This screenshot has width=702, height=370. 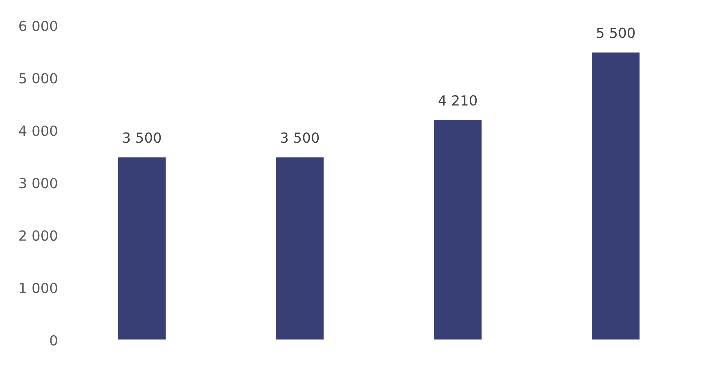 I want to click on y-tick-label: 4 000, so click(x=38, y=131).